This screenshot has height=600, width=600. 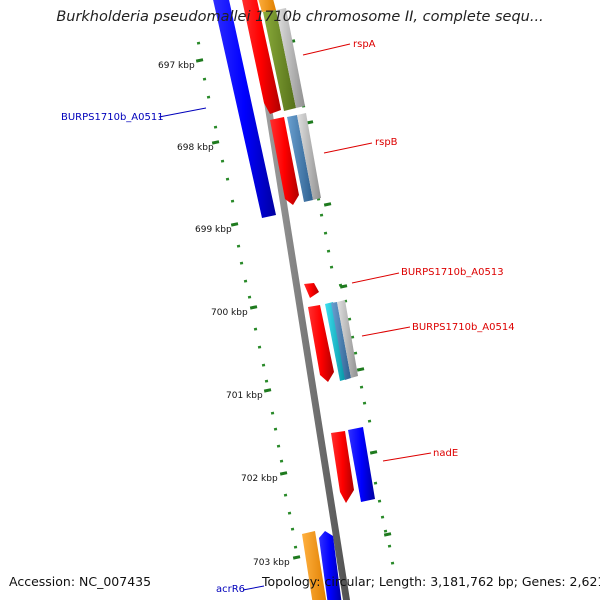 What do you see at coordinates (80, 581) in the screenshot?
I see `accession-text: Accession: NC_007435` at bounding box center [80, 581].